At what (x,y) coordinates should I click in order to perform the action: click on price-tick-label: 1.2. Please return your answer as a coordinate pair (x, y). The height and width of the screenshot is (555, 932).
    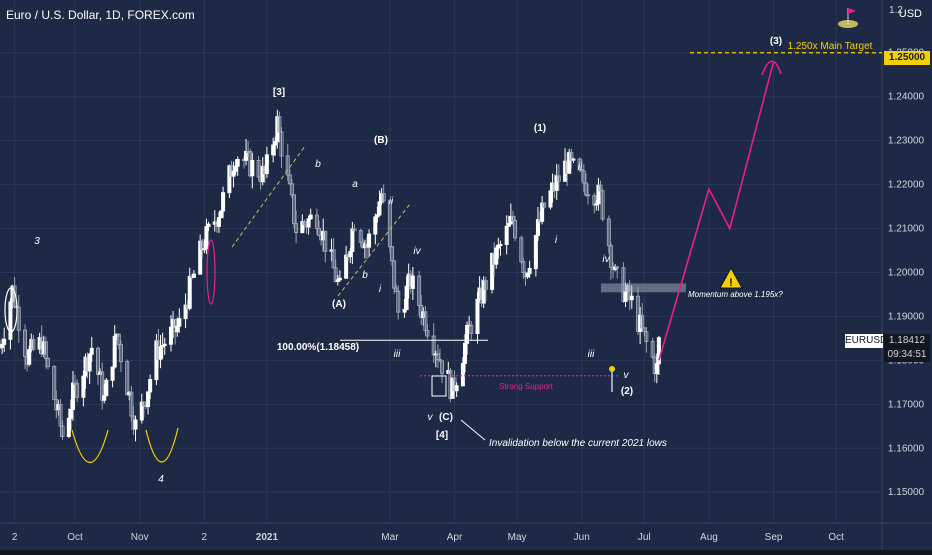
    Looking at the image, I should click on (896, 10).